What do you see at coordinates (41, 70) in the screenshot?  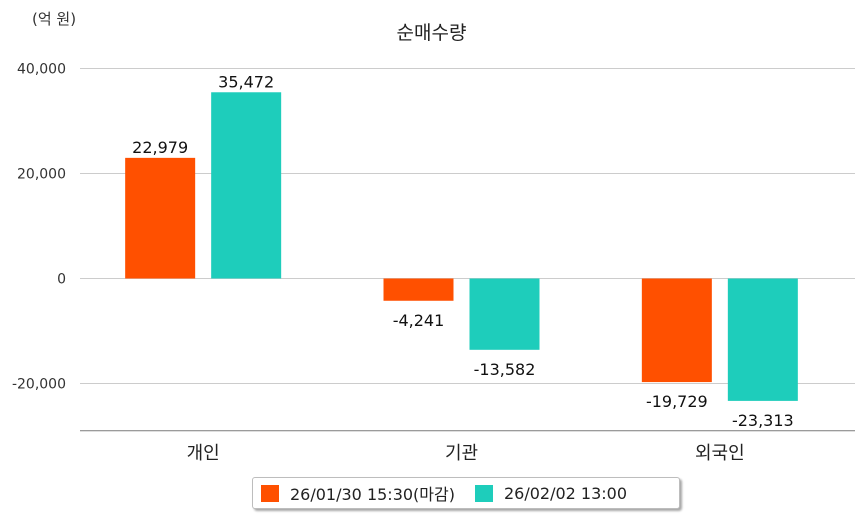 I see `y-tick-label: 40,000` at bounding box center [41, 70].